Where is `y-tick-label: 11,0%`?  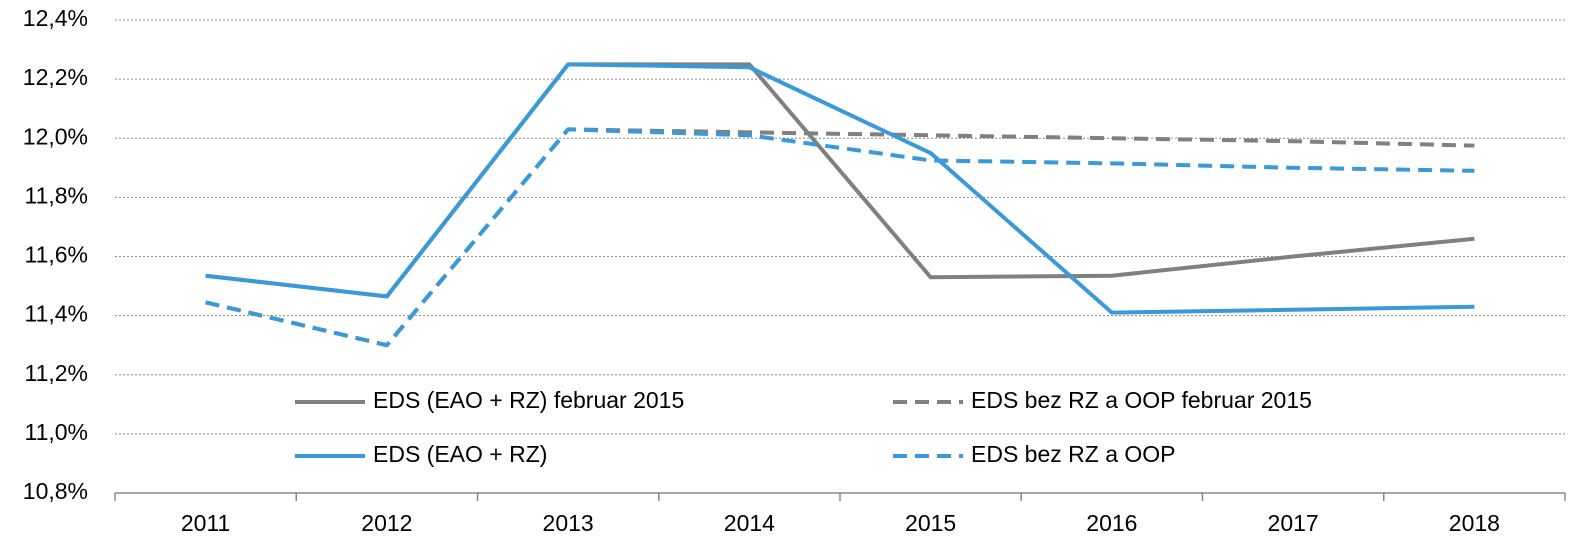
y-tick-label: 11,0% is located at coordinates (56, 432).